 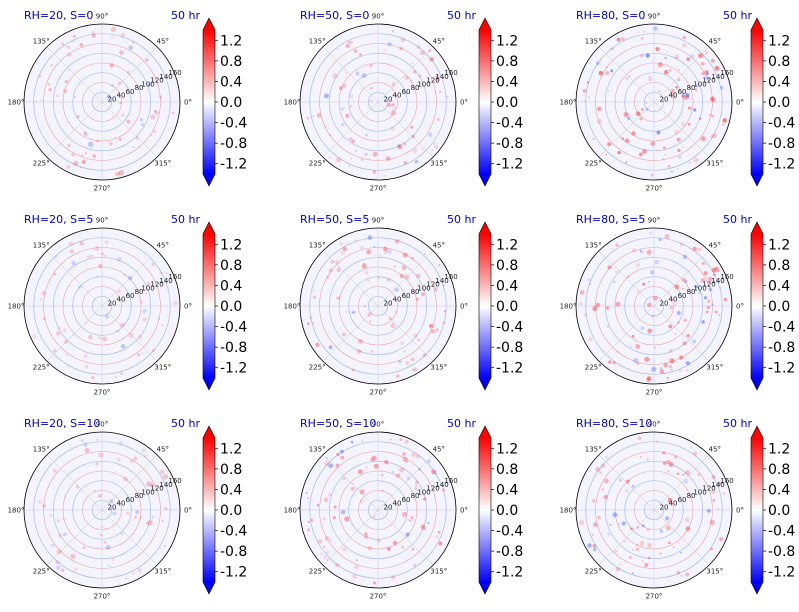 I want to click on angle-tick-label: 135°, so click(x=41, y=246).